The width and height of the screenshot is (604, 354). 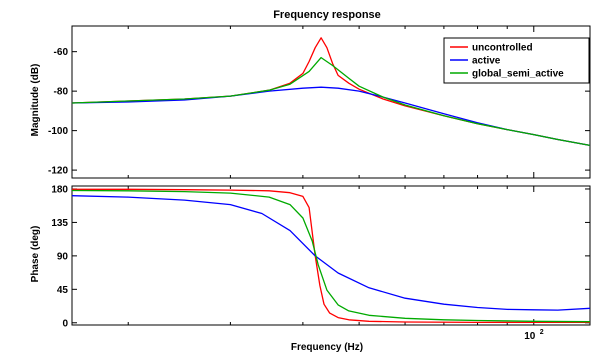 What do you see at coordinates (63, 256) in the screenshot?
I see `y-tick-label: 90` at bounding box center [63, 256].